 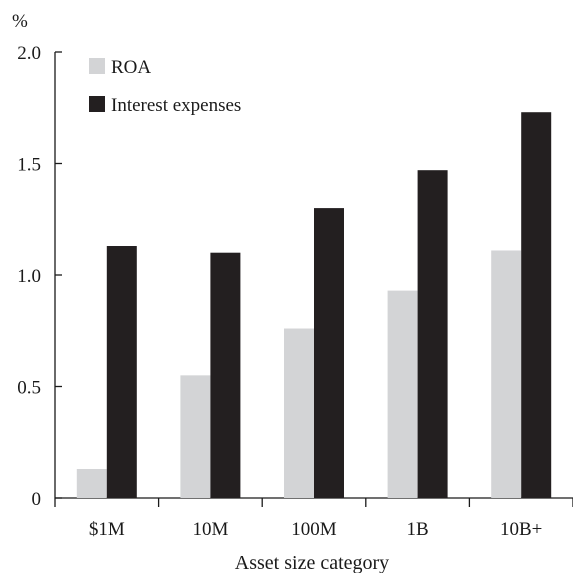 I want to click on y-ticks: 0 0.5 1.0 1.5 2.0, so click(x=39, y=276).